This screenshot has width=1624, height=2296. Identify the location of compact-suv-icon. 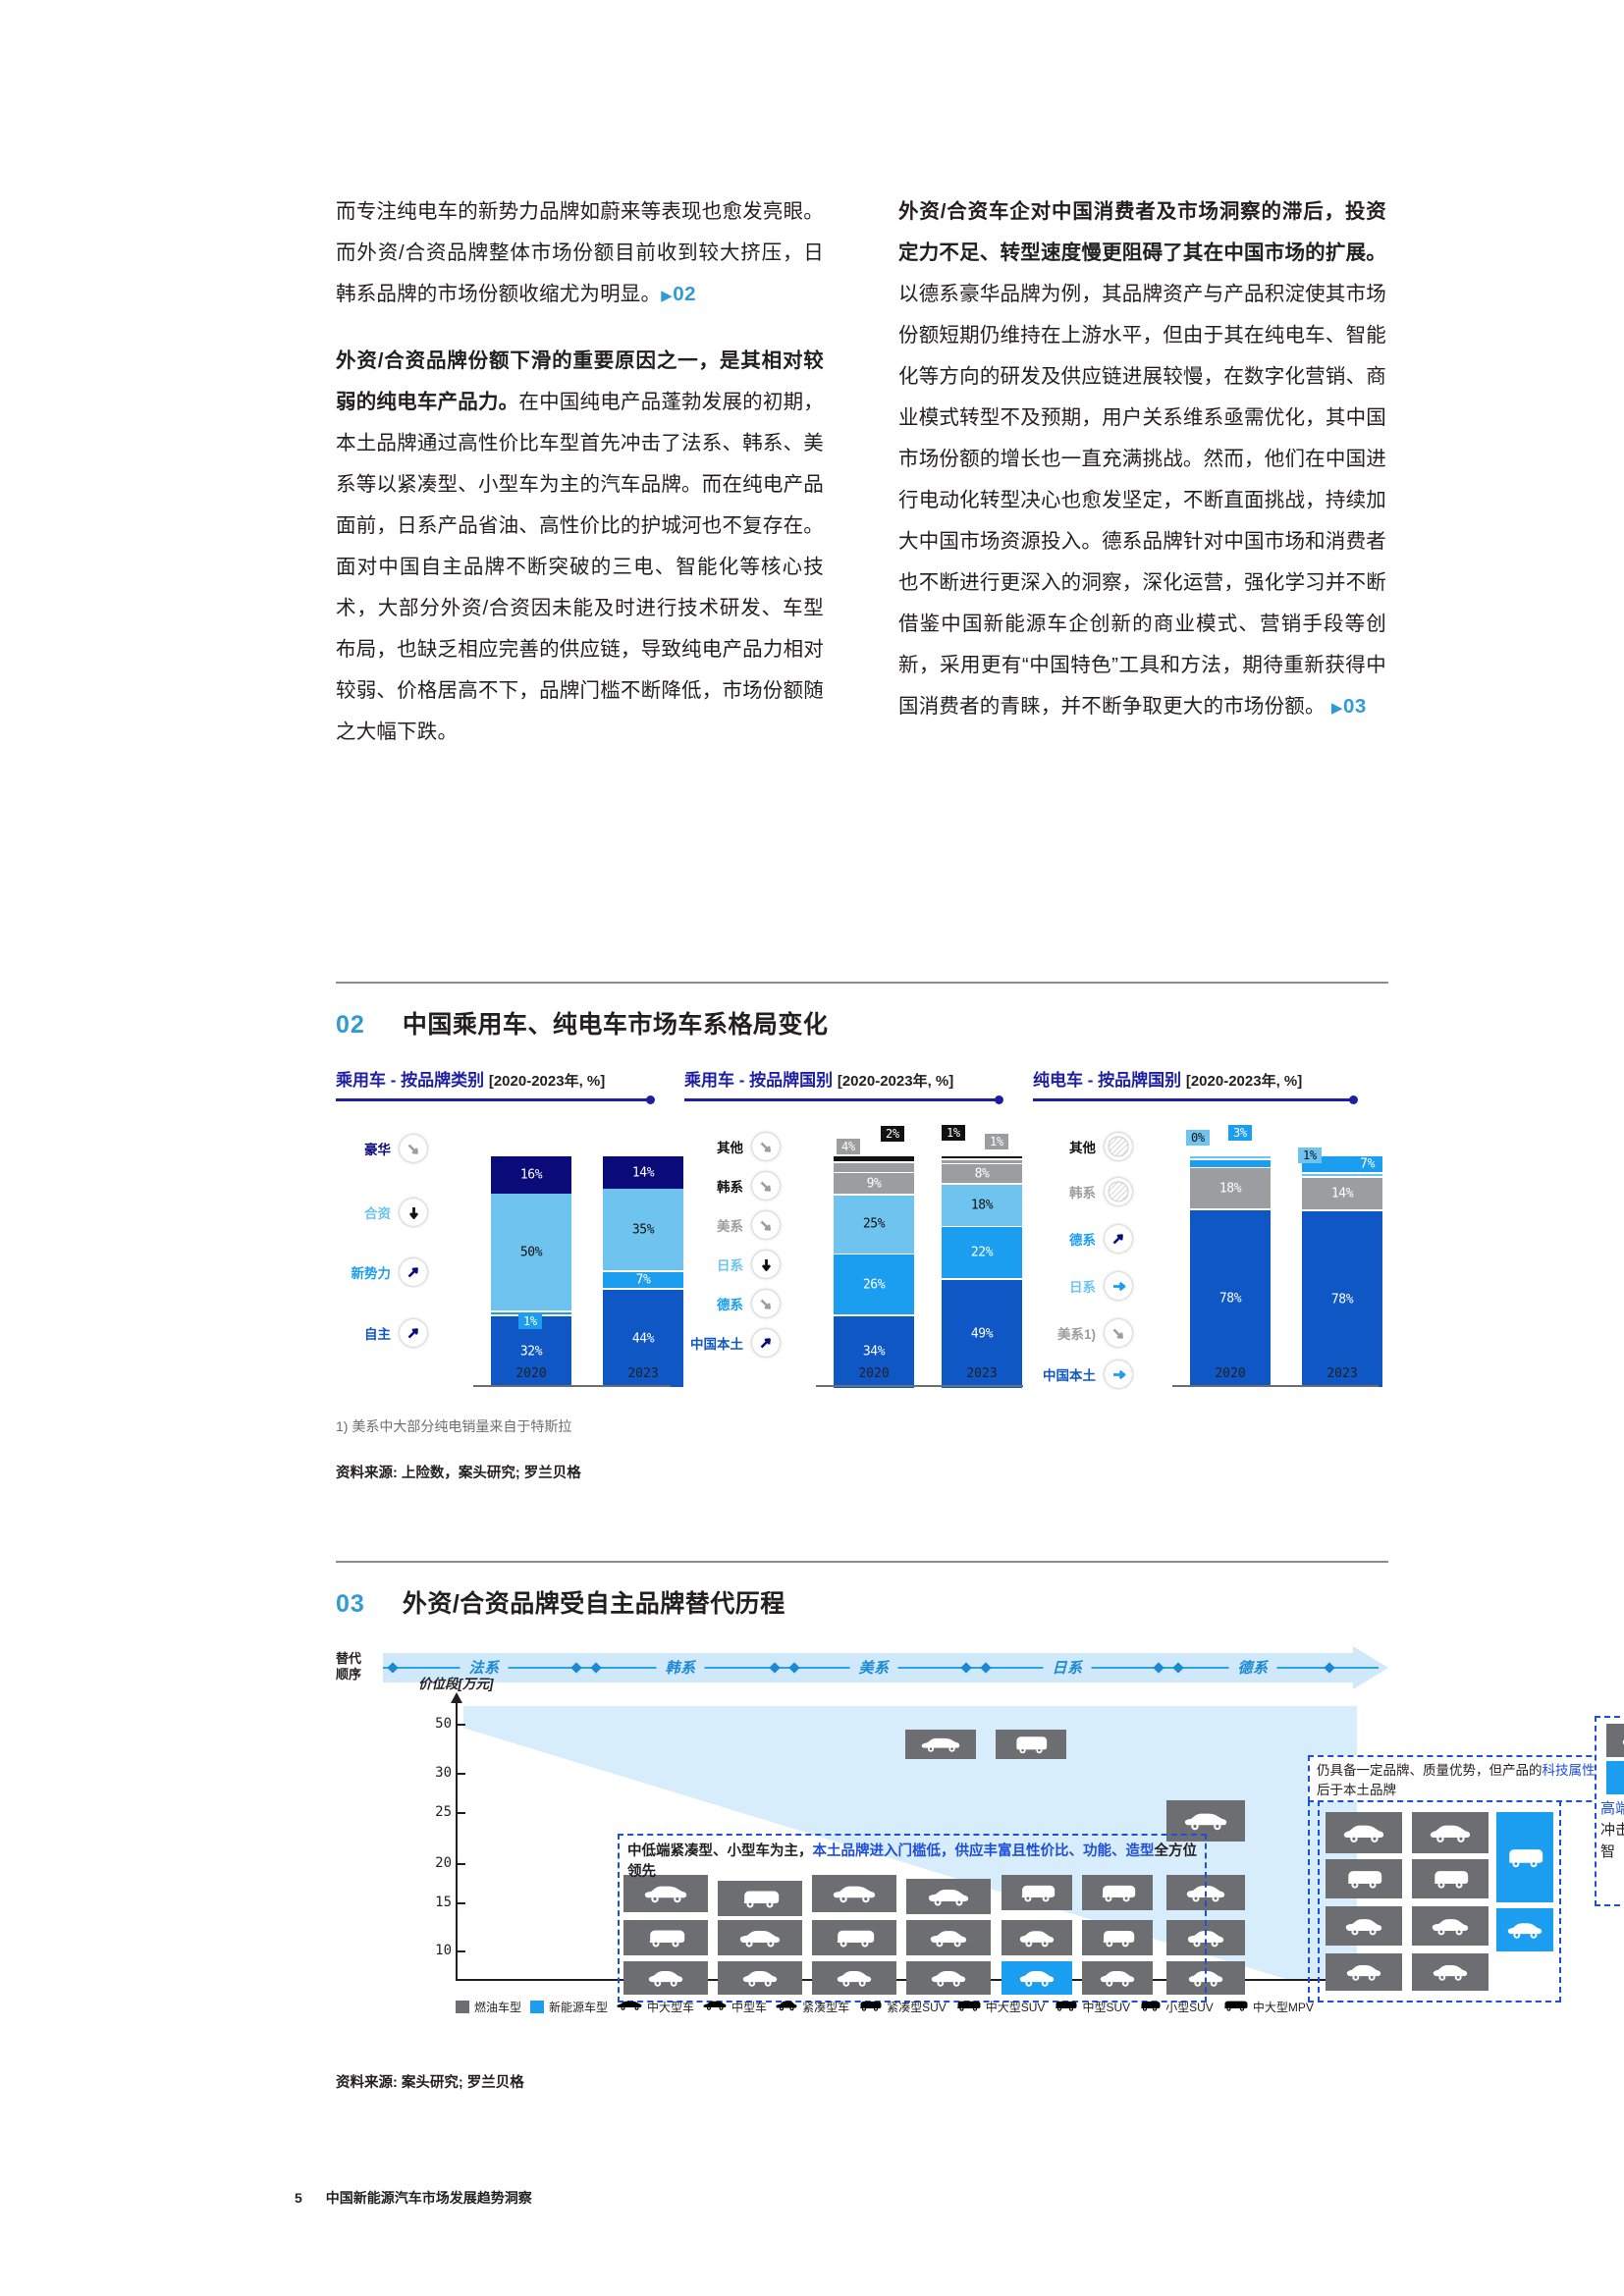
(870, 2007).